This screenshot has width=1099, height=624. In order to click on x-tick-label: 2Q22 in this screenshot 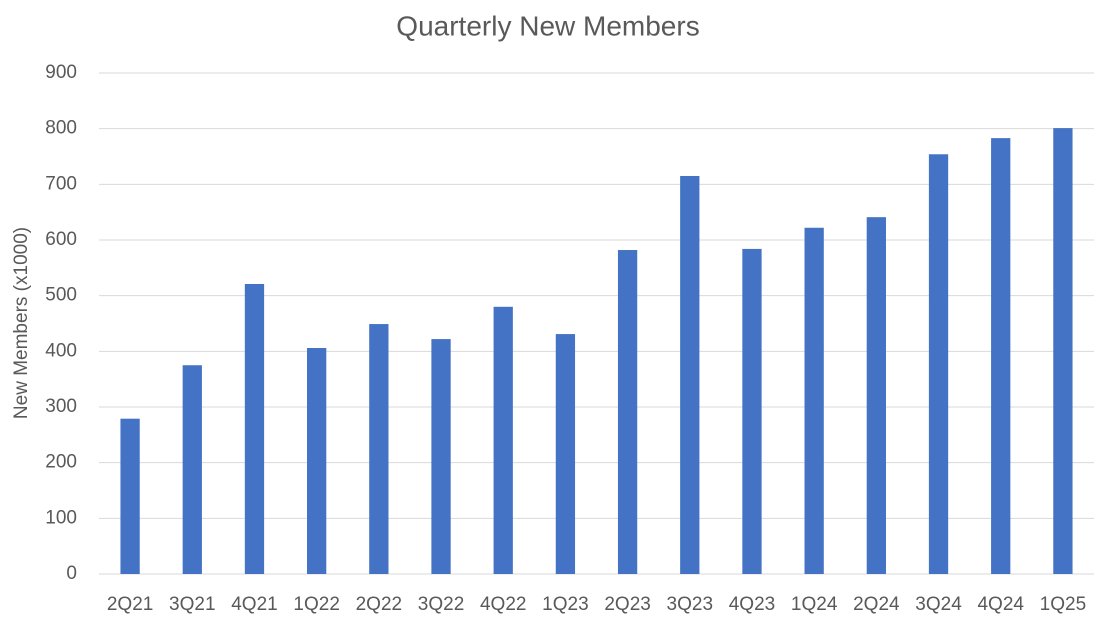, I will do `click(379, 604)`.